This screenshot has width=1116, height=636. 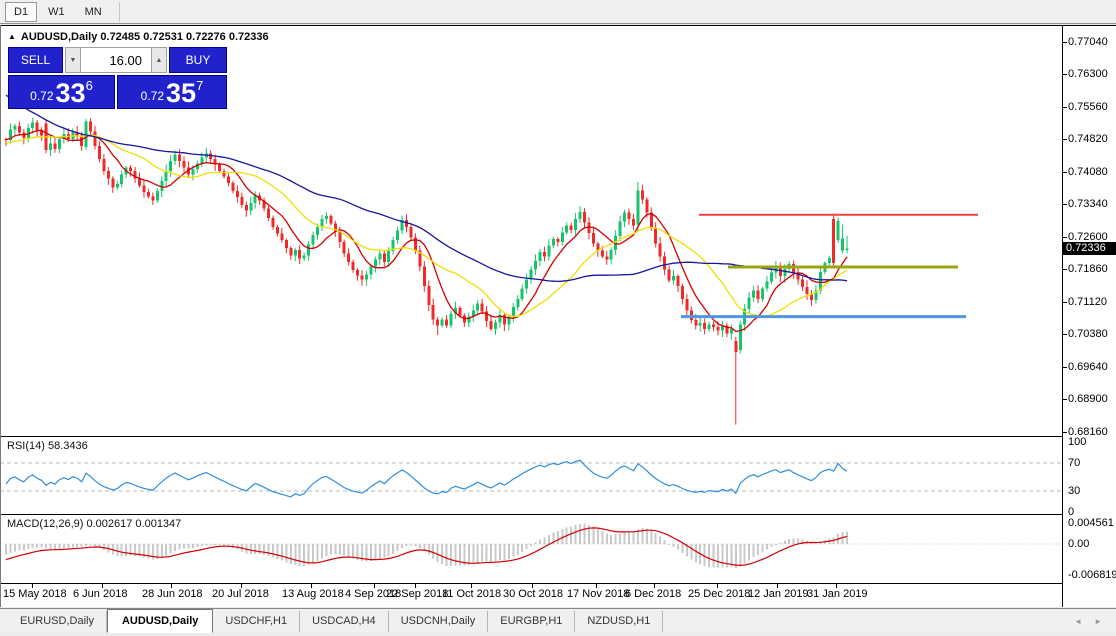 What do you see at coordinates (73, 60) in the screenshot?
I see `volume-decrease-icon: ▼` at bounding box center [73, 60].